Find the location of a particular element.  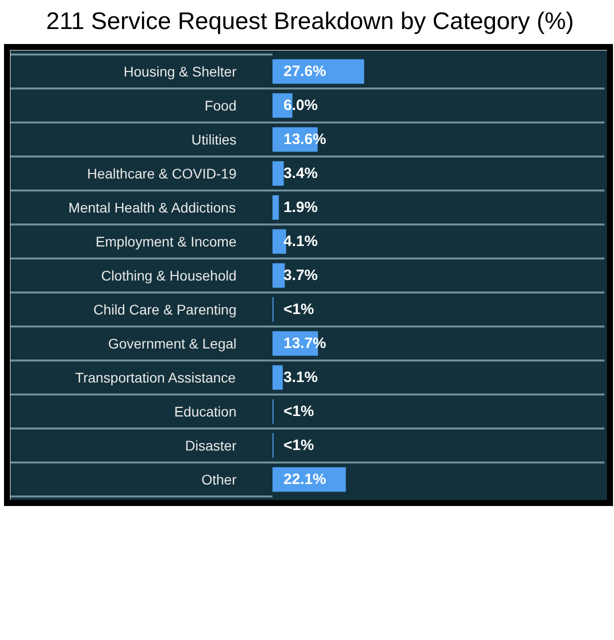

y-tick-label: Government & Legal is located at coordinates (172, 344).